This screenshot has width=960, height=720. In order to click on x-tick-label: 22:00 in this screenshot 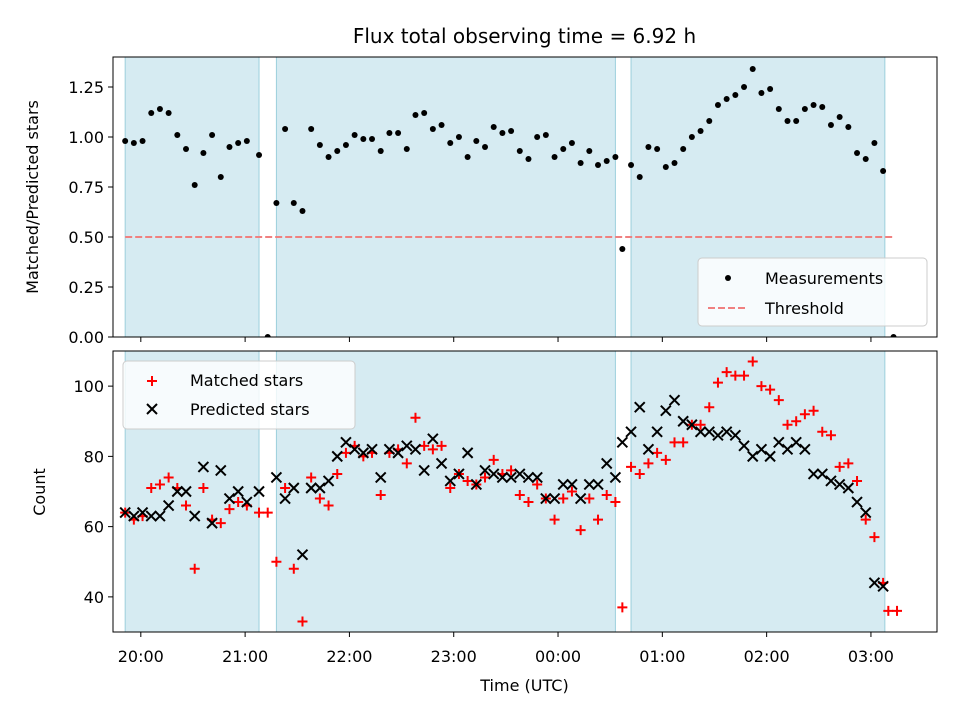, I will do `click(349, 656)`.